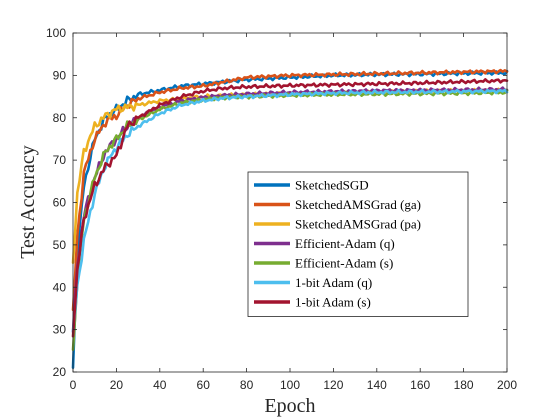 The height and width of the screenshot is (420, 560). I want to click on x-tick-label: 180, so click(464, 385).